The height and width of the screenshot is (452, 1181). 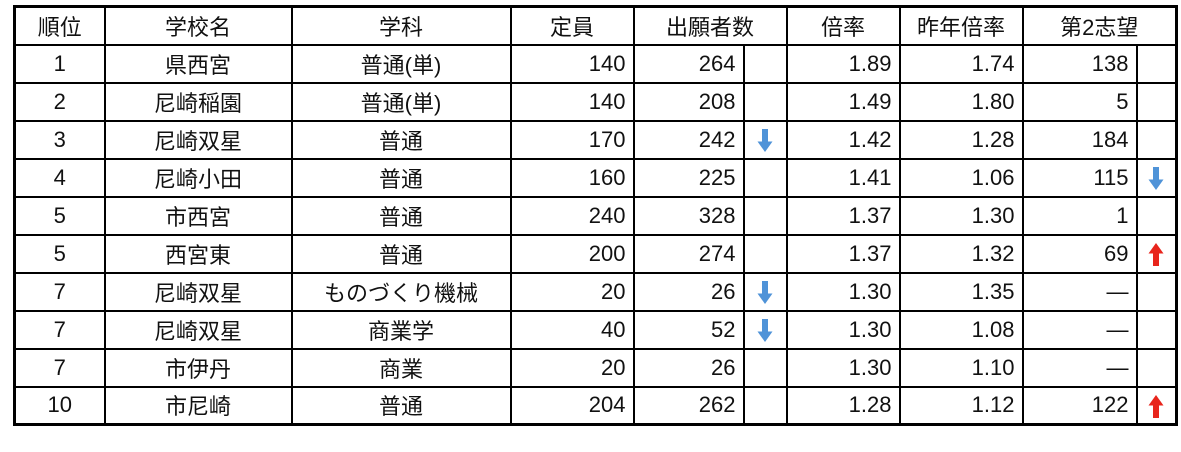 What do you see at coordinates (198, 101) in the screenshot?
I see `cell-school-name: 尼崎稲園` at bounding box center [198, 101].